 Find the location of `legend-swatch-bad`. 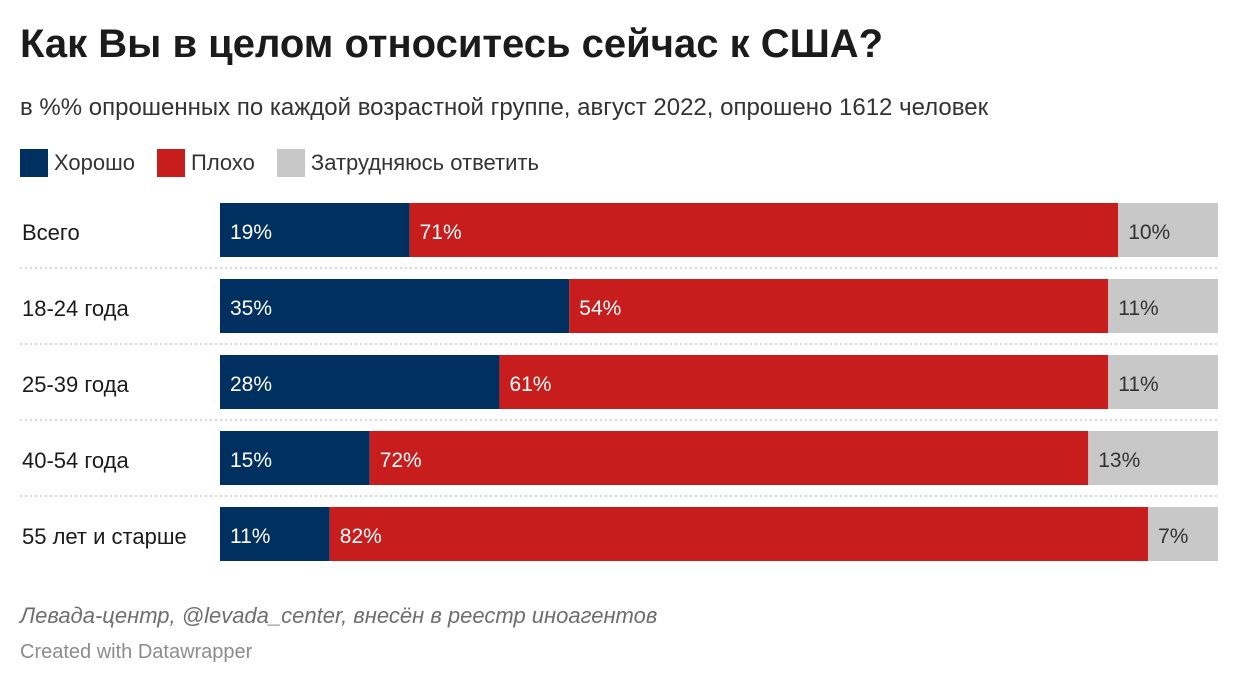

legend-swatch-bad is located at coordinates (171, 163).